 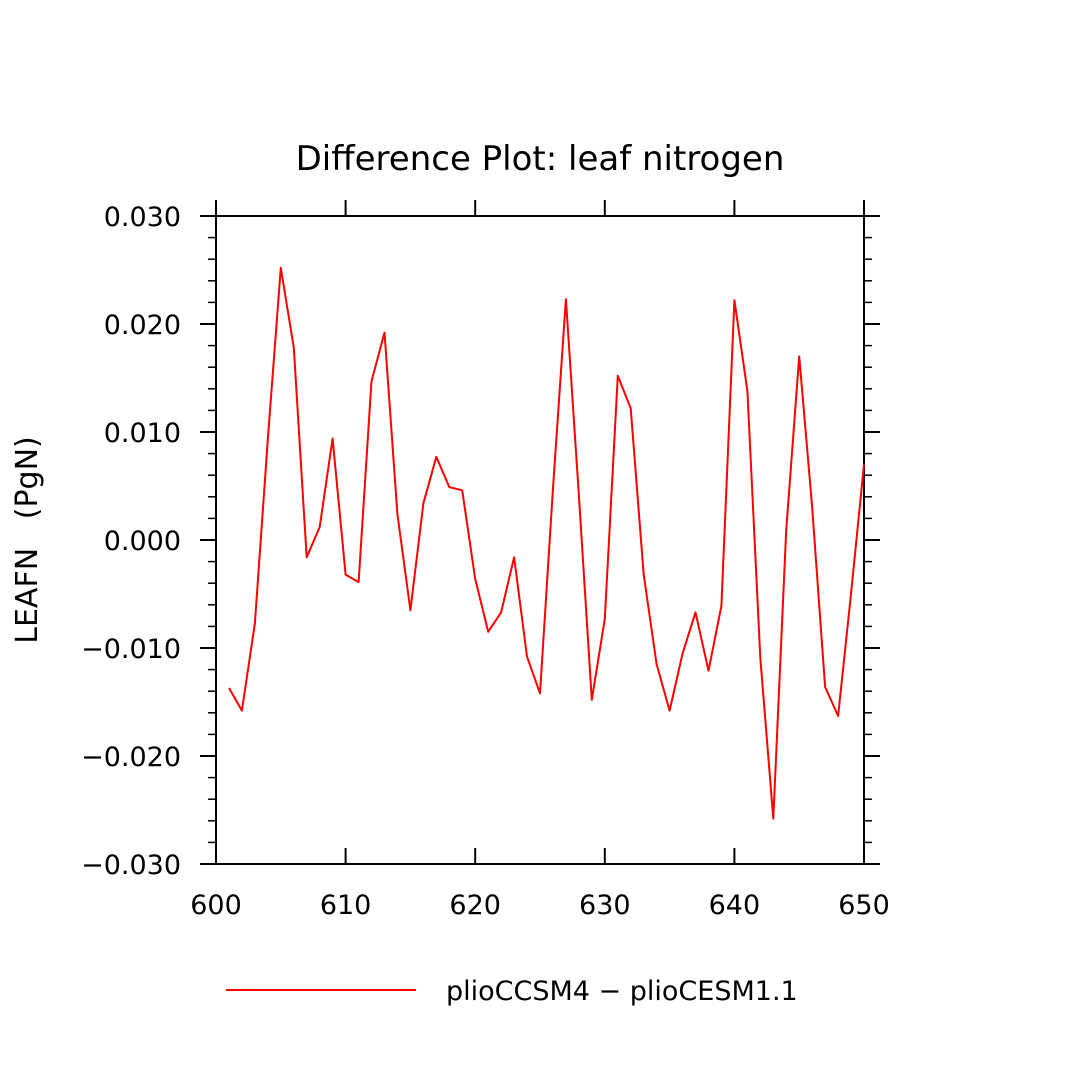 I want to click on y-tick-label: 0.000, so click(x=142, y=541).